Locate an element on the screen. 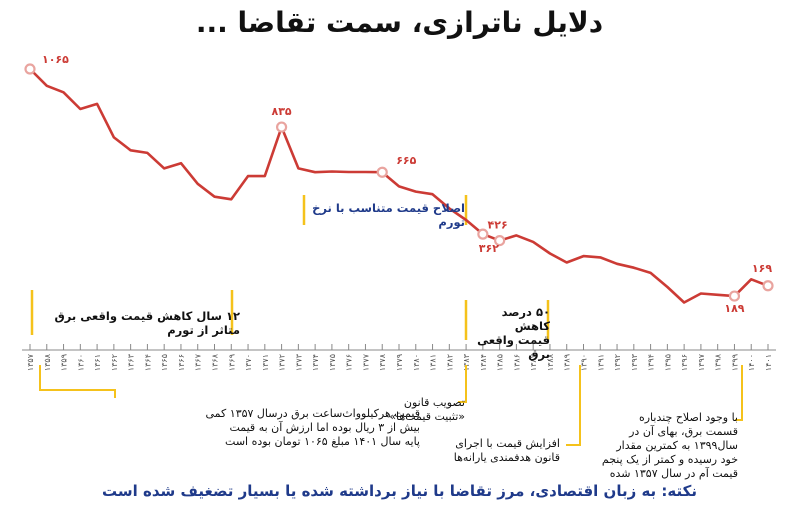 The width and height of the screenshot is (799, 513). x-tick-label: ۱۳۷۰ is located at coordinates (248, 362).